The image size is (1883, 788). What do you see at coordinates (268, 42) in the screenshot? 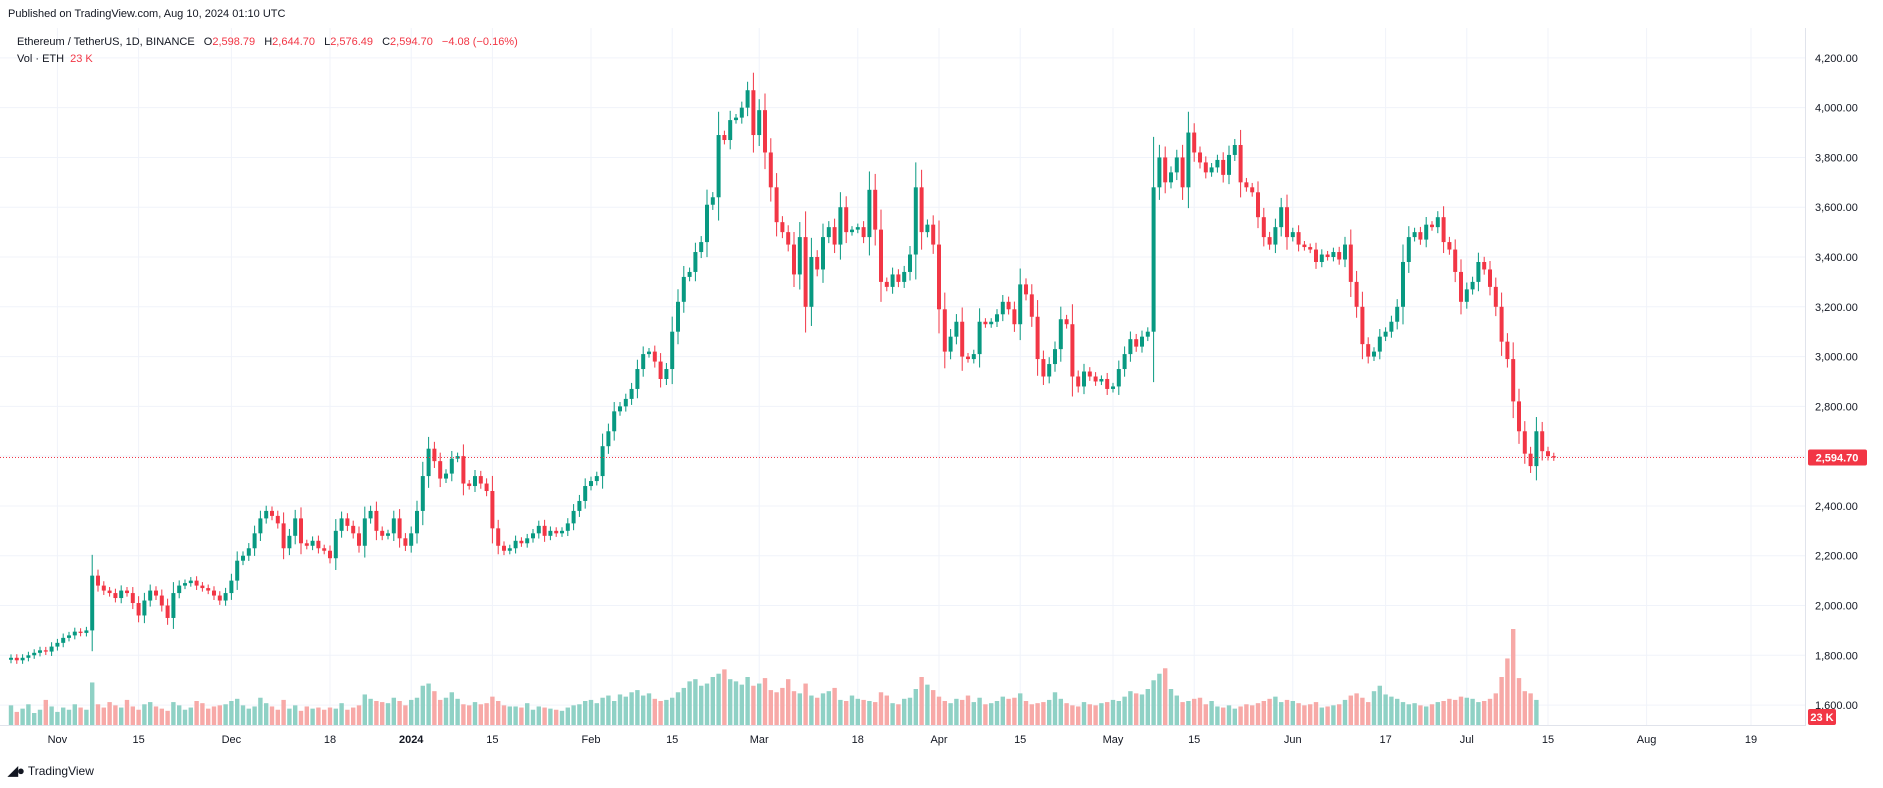
I see `high-label: H` at bounding box center [268, 42].